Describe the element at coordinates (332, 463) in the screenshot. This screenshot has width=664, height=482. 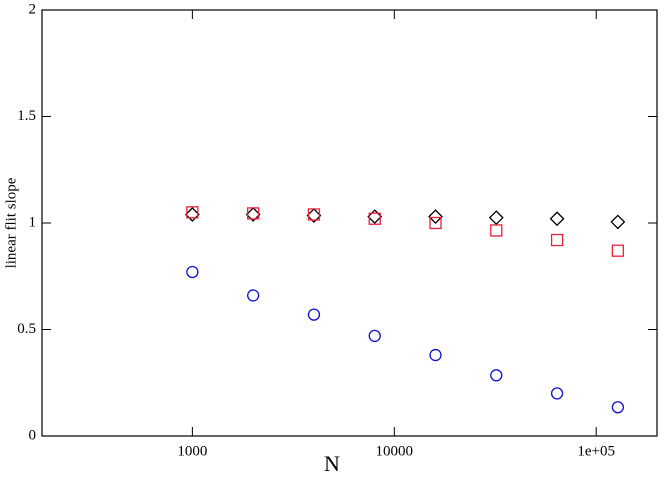
I see `x-axis-label: N` at that location.